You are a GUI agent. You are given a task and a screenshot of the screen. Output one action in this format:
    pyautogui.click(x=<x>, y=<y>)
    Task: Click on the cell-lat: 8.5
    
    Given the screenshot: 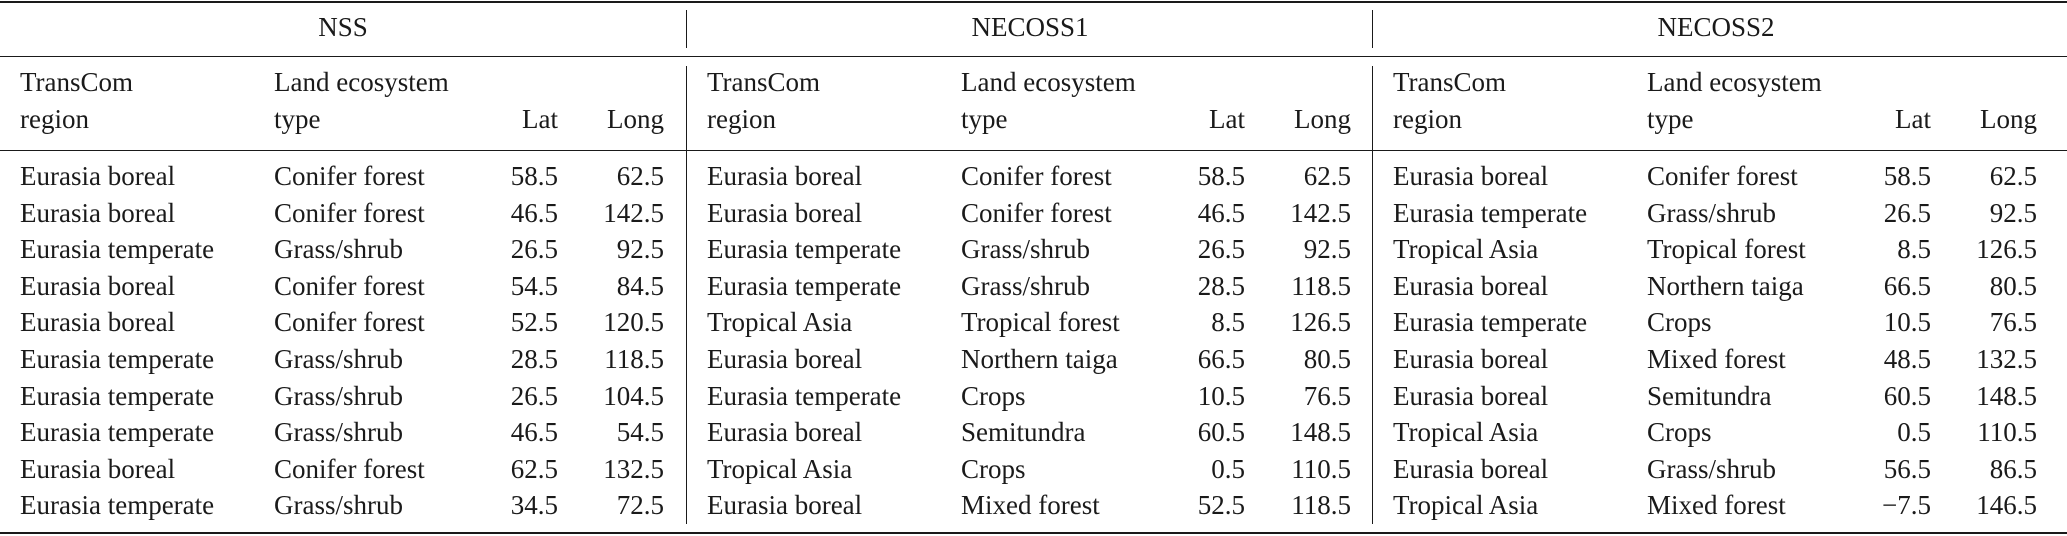 What is the action you would take?
    pyautogui.click(x=1914, y=249)
    